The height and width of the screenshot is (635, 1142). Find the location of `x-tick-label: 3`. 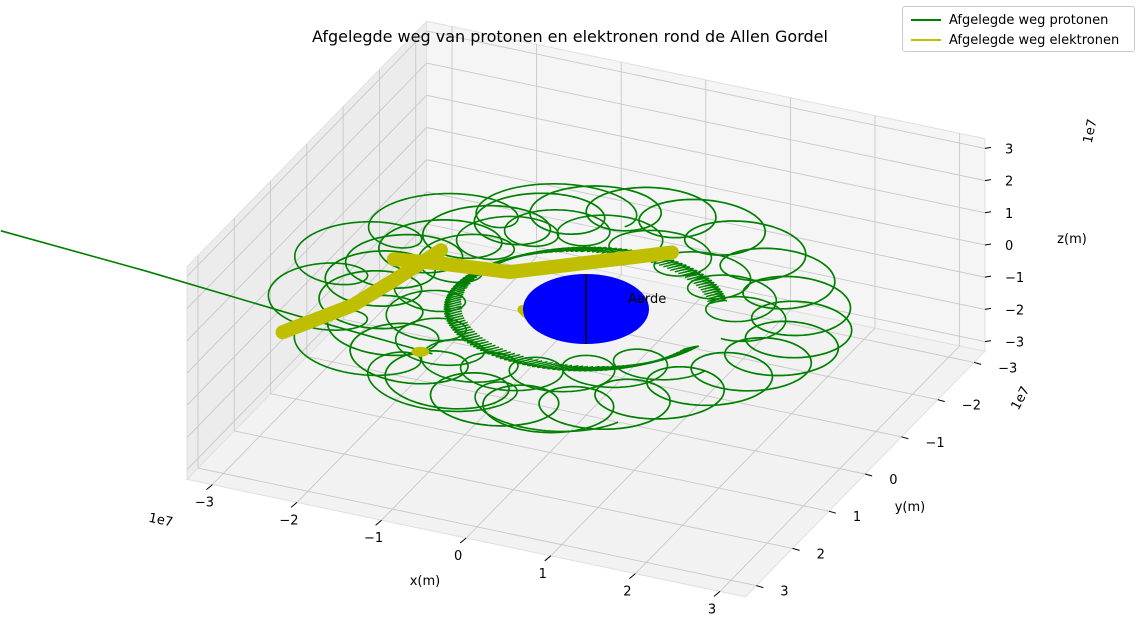

x-tick-label: 3 is located at coordinates (712, 609).